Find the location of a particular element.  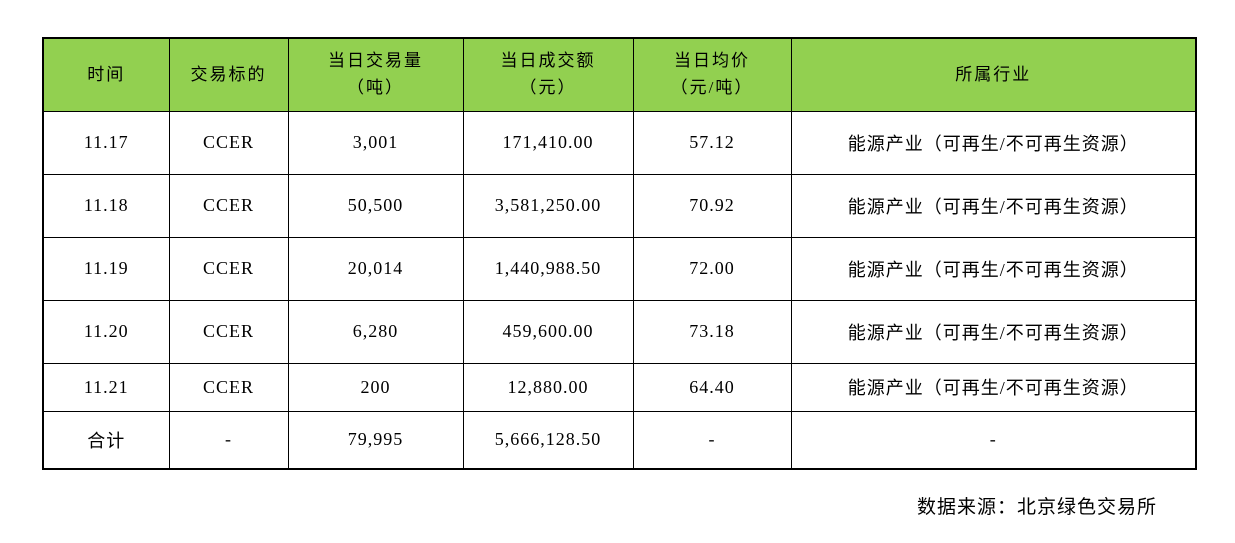

cell-time: 11.17 is located at coordinates (106, 142).